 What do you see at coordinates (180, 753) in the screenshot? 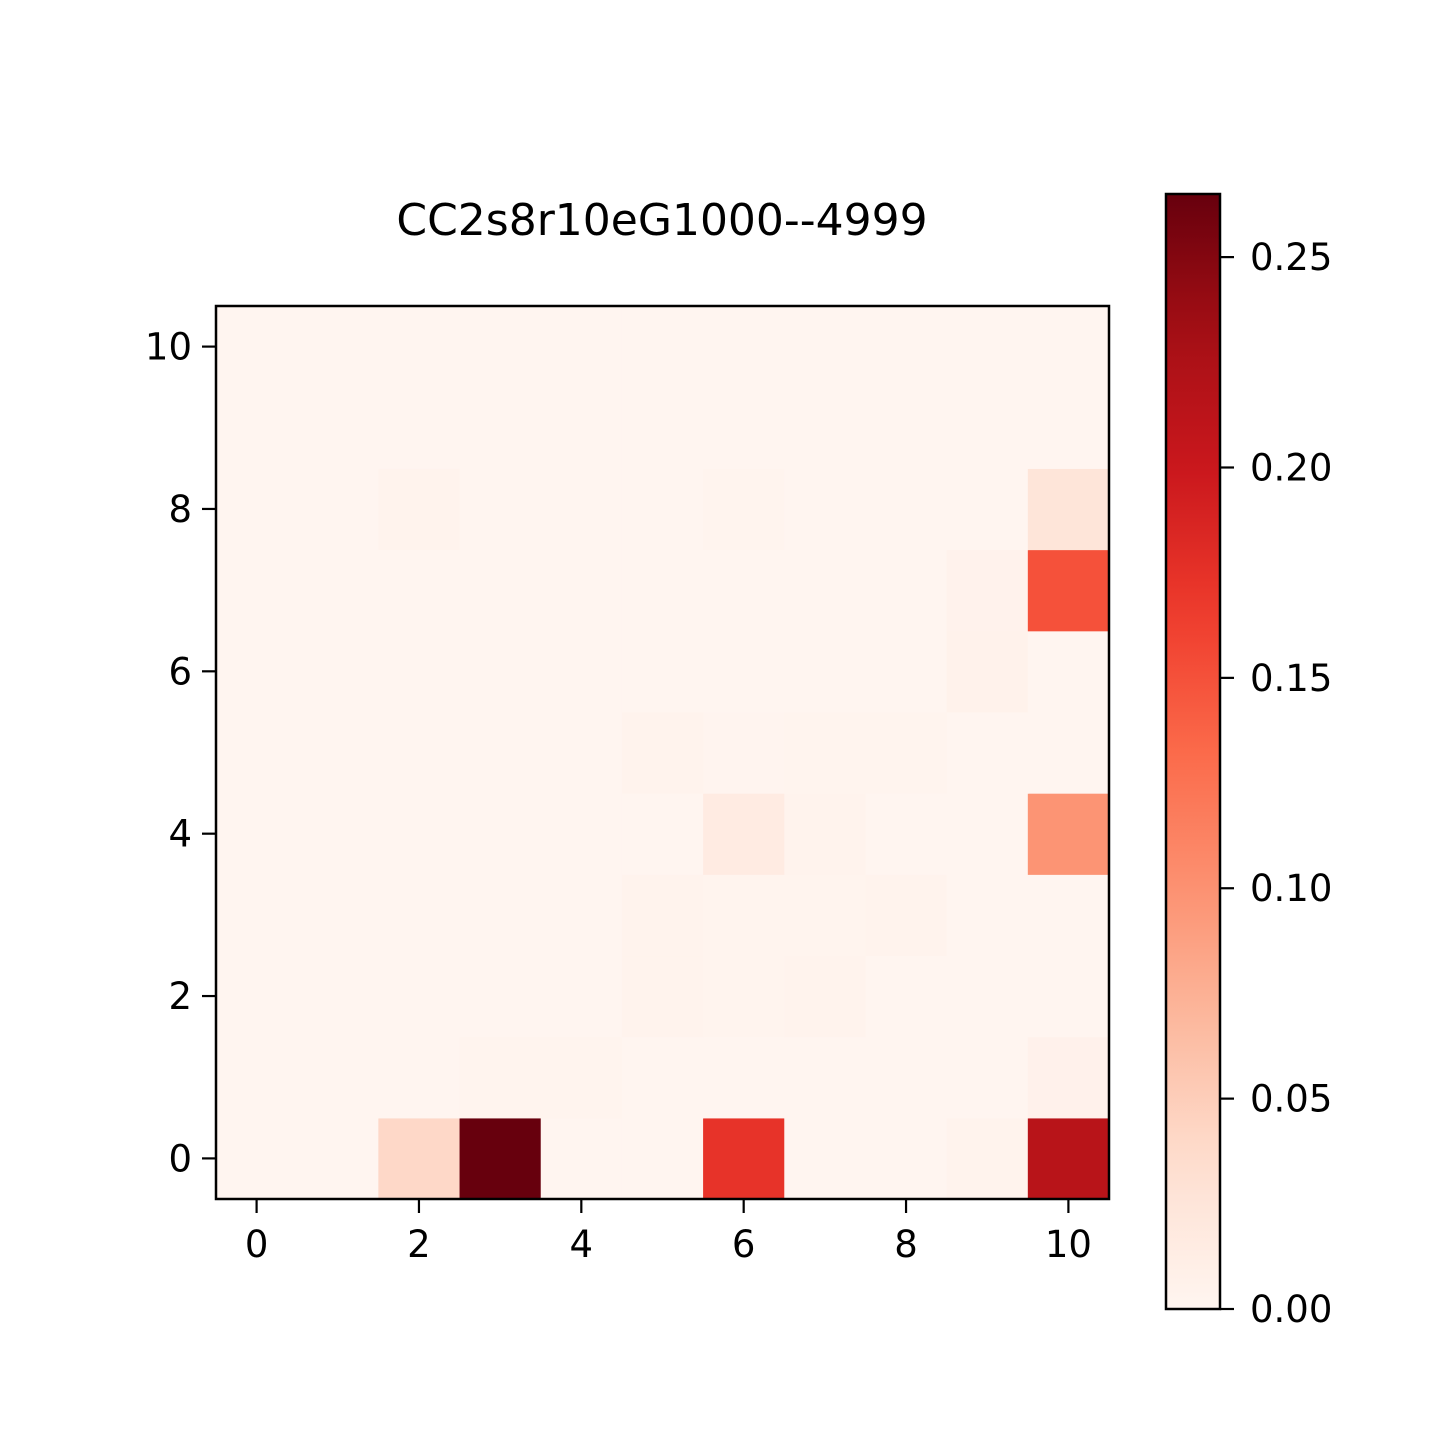
I see `y-axis: 0 2 4 6 8 10` at bounding box center [180, 753].